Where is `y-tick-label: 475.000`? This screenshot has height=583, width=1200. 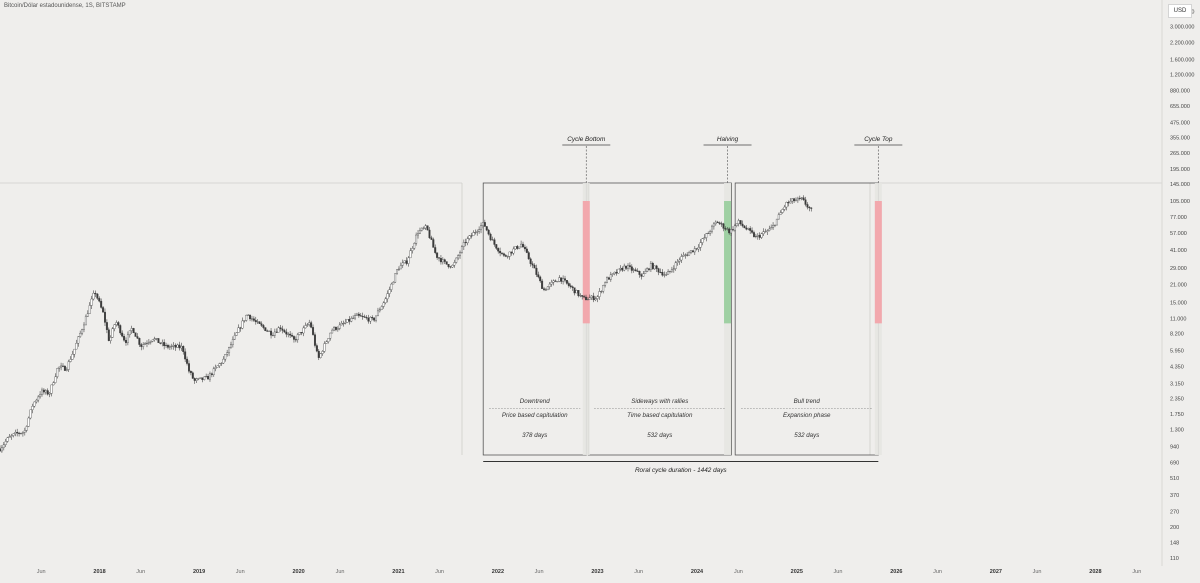
y-tick-label: 475.000 is located at coordinates (1180, 123).